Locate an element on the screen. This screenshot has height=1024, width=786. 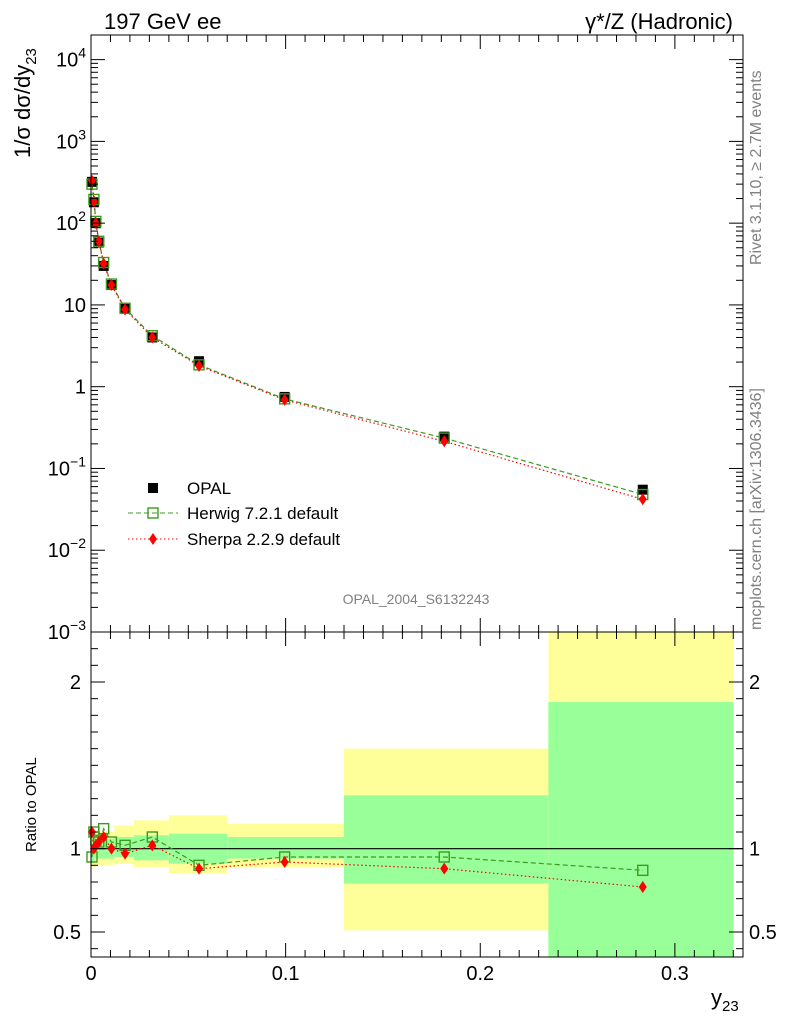
ratio-y-axis-label: Ratio to OPAL is located at coordinates (31, 804).